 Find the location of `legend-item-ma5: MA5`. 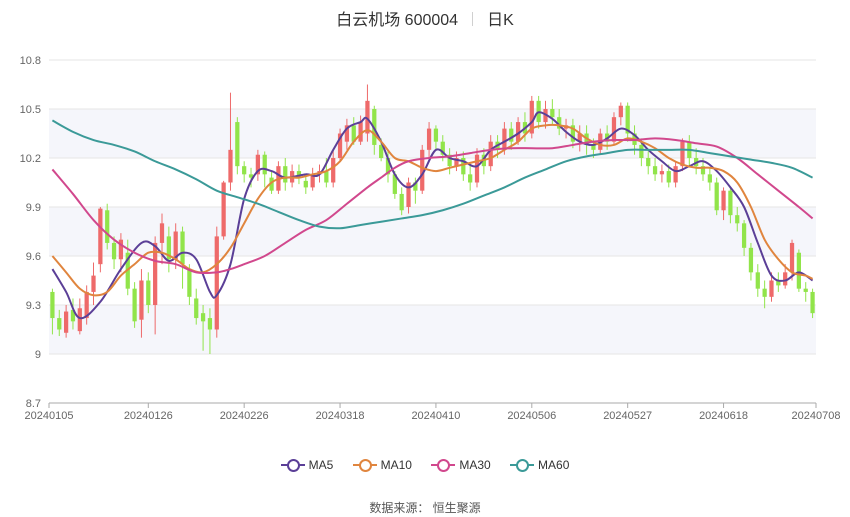

legend-item-ma5: MA5 is located at coordinates (306, 465).